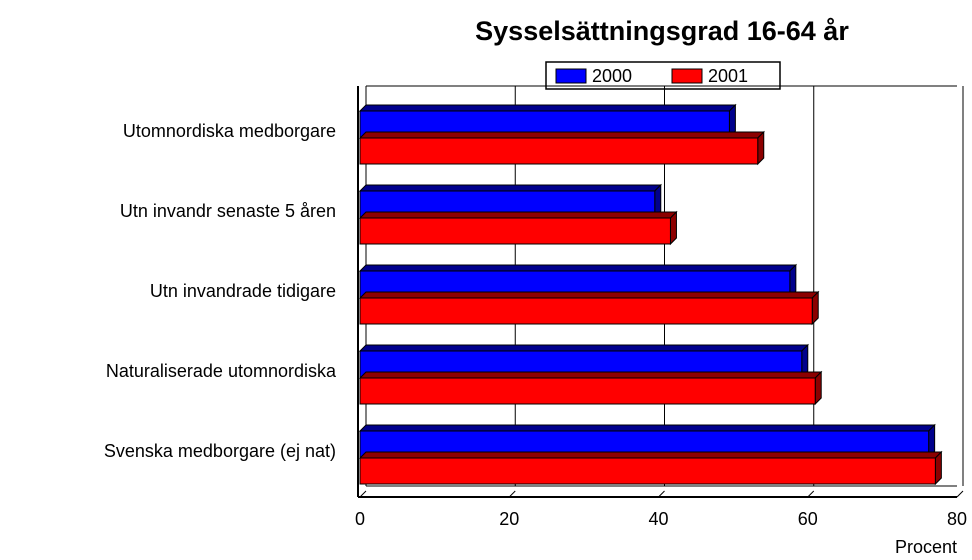  Describe the element at coordinates (662, 31) in the screenshot. I see `chart-title: Sysselsättningsgrad 16-64 år` at that location.